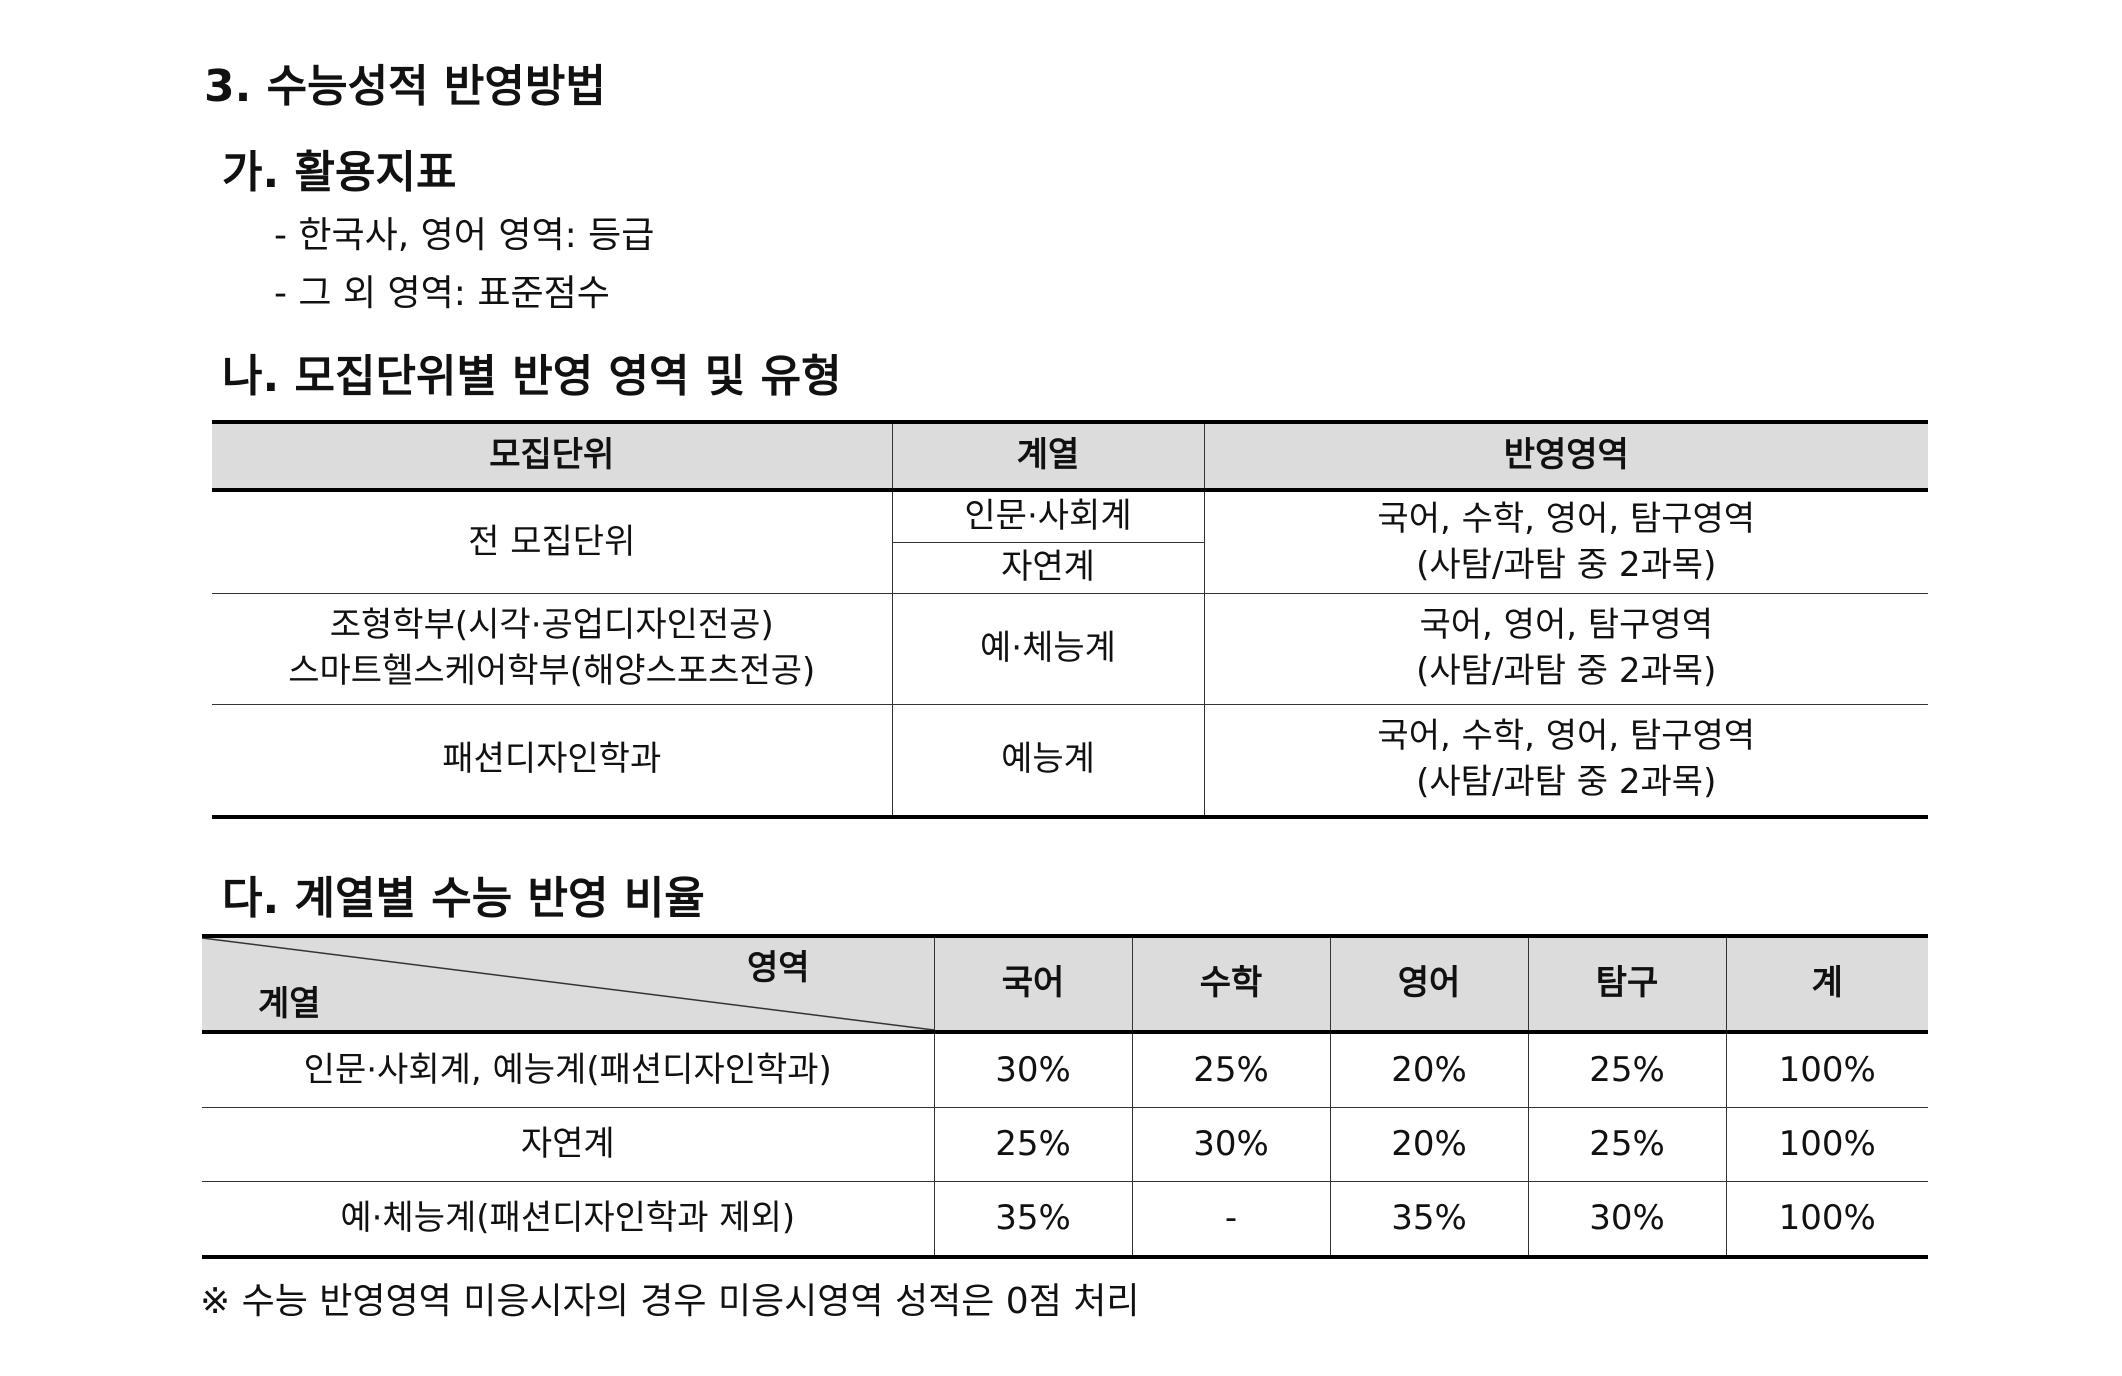 The height and width of the screenshot is (1376, 2122). I want to click on track-cell: 인문·사회계, so click(1047, 516).